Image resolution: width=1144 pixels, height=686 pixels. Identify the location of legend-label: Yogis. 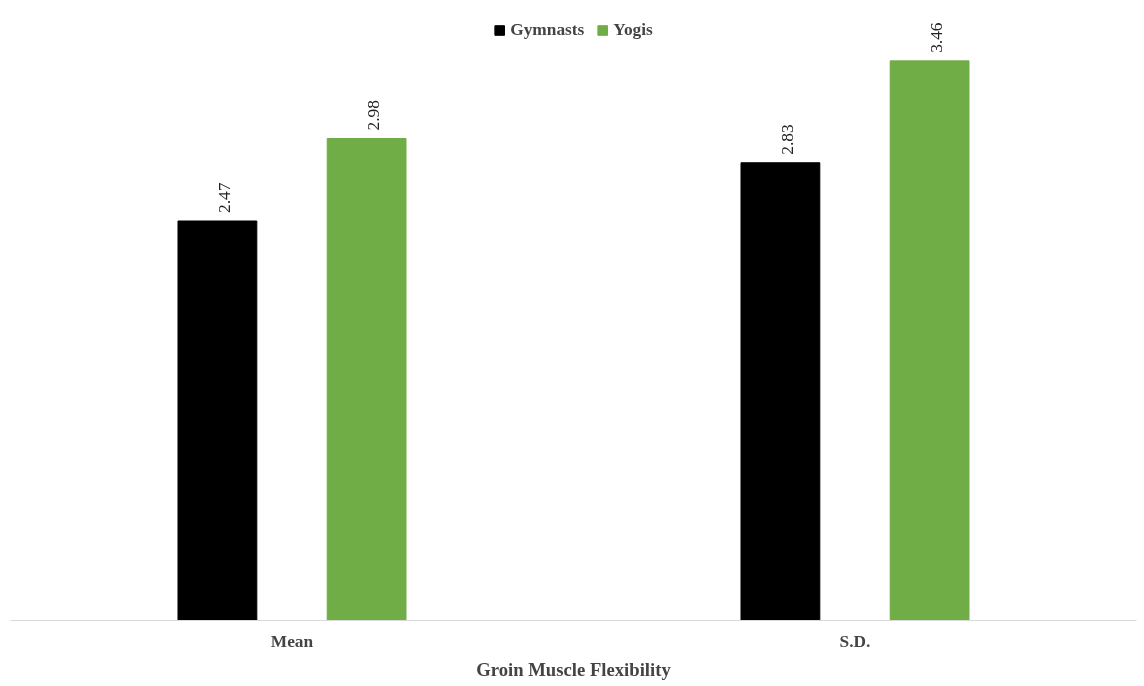
(633, 30).